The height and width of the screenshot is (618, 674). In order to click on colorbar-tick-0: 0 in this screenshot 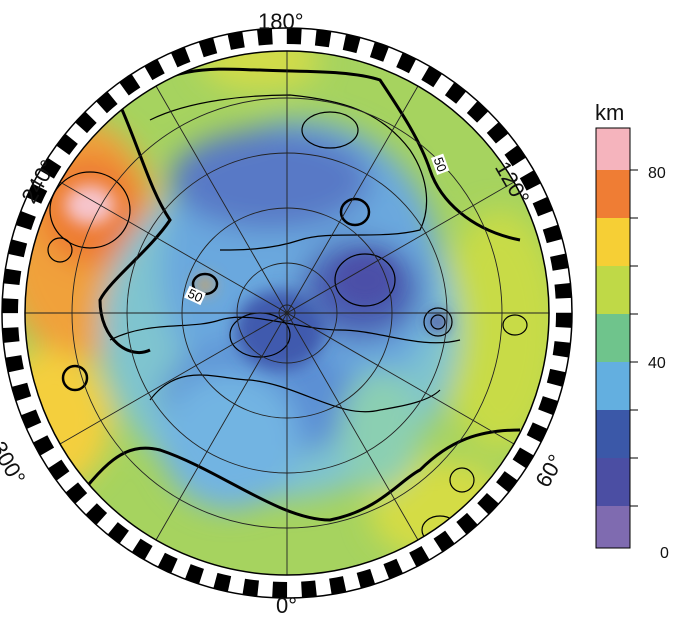, I will do `click(664, 553)`.